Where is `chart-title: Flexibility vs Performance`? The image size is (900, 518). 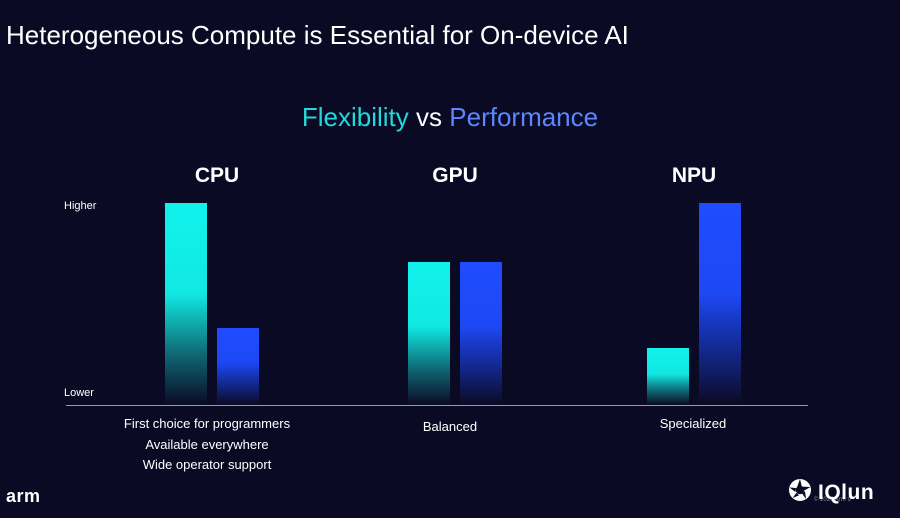
chart-title: Flexibility vs Performance is located at coordinates (450, 117).